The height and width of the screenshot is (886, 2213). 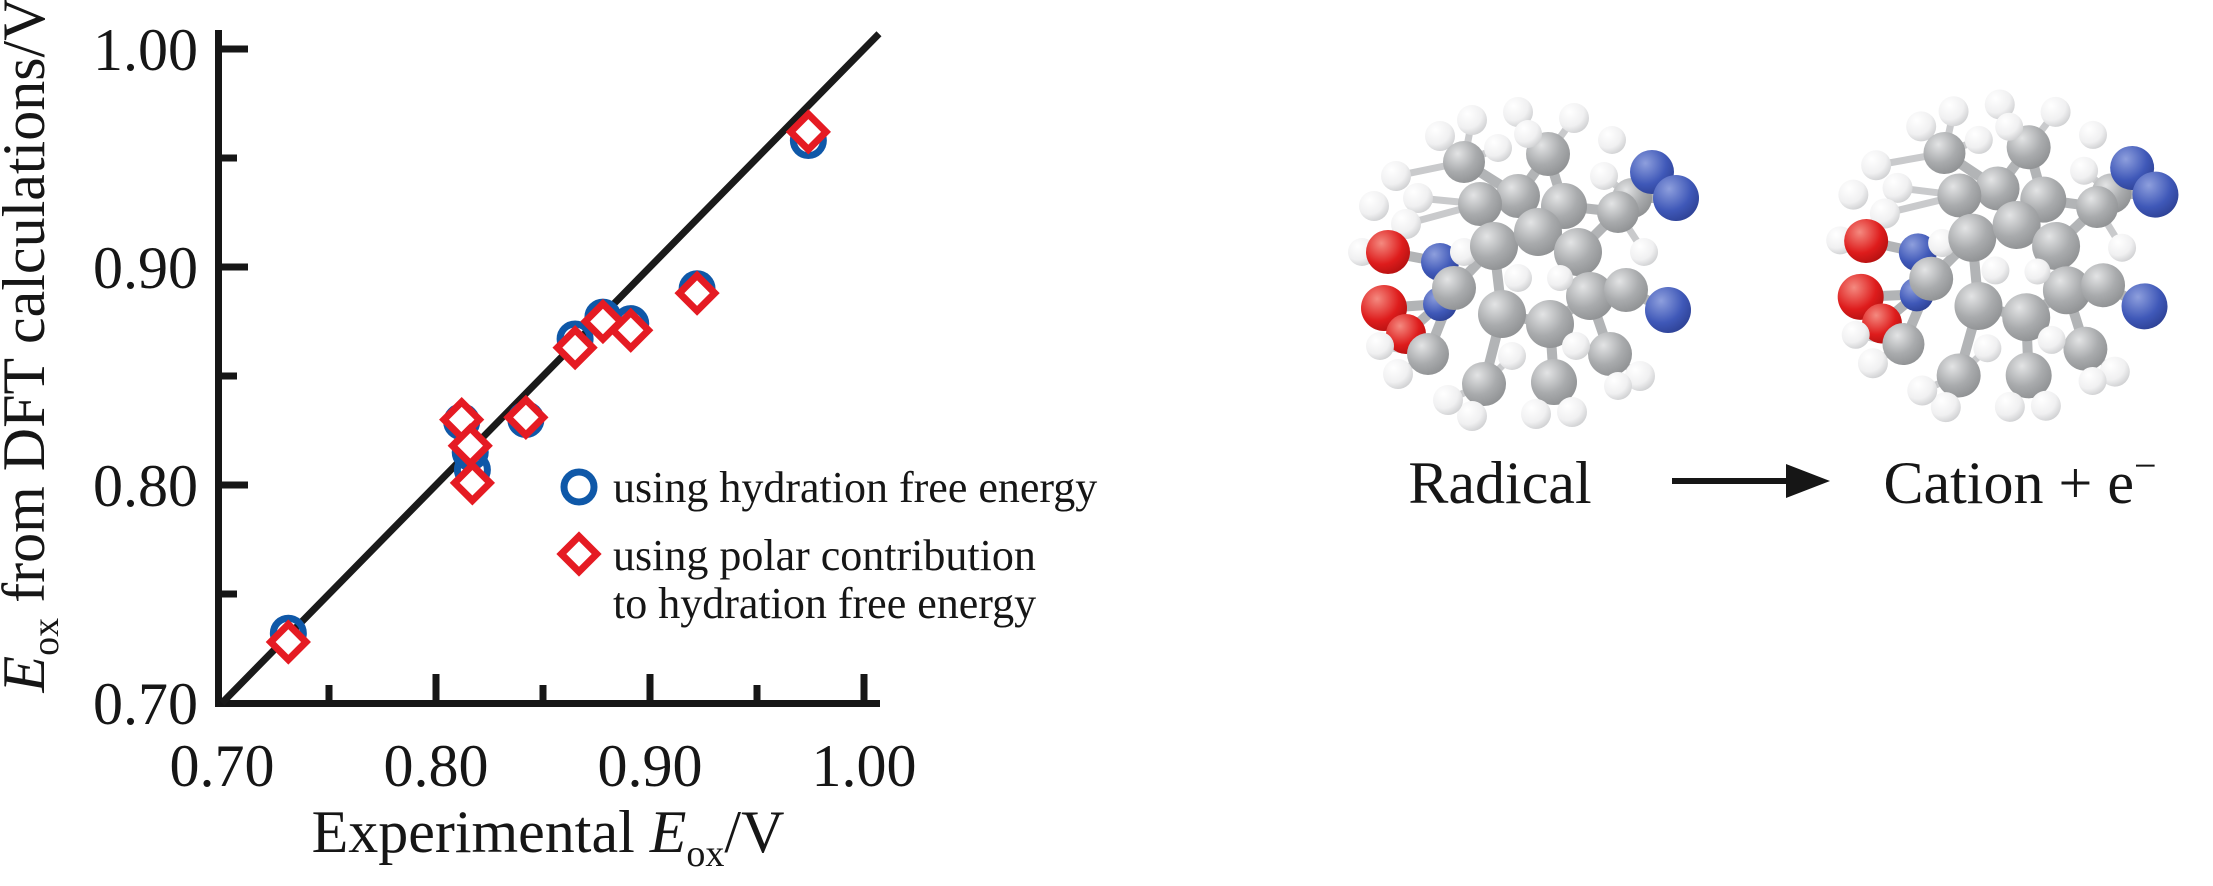 What do you see at coordinates (222, 766) in the screenshot?
I see `x-tick-label: 0.70` at bounding box center [222, 766].